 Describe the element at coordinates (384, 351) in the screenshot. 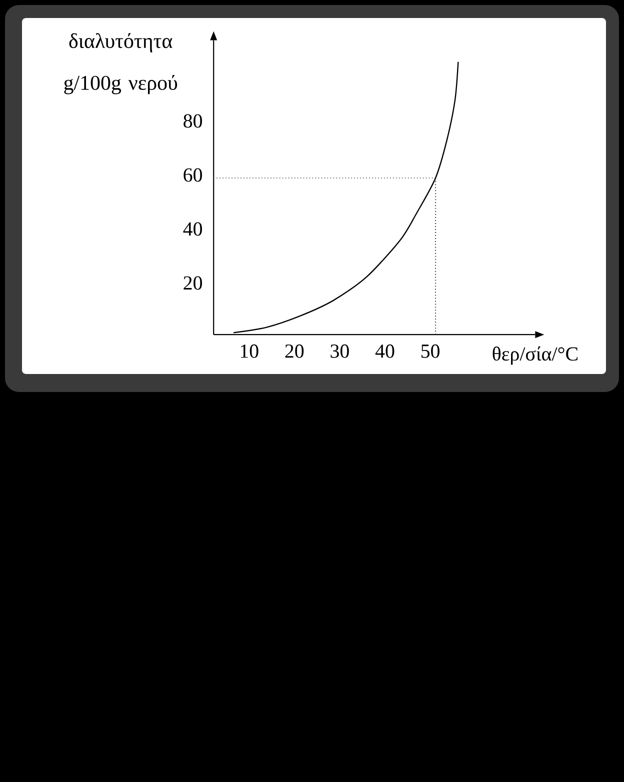

I see `x-tick-label: 40` at that location.